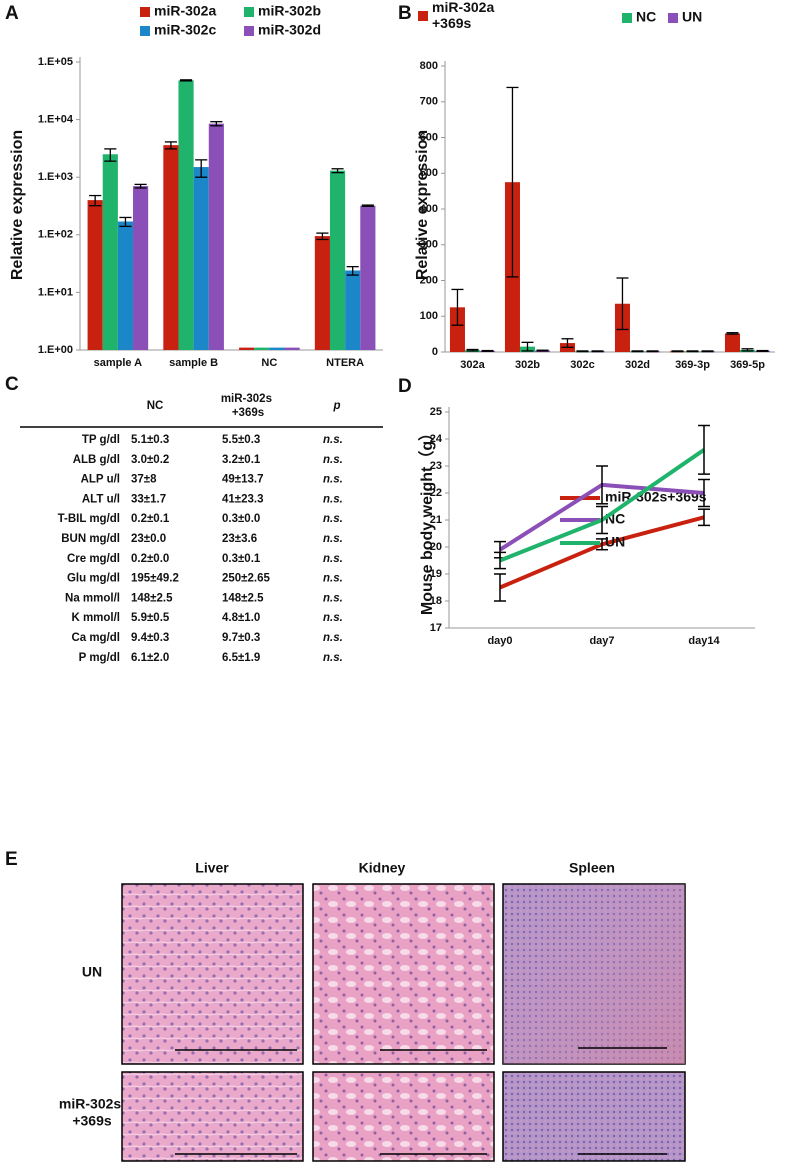 This screenshot has width=786, height=1164. I want to click on row-label: miR-302s +369s, so click(92, 1111).